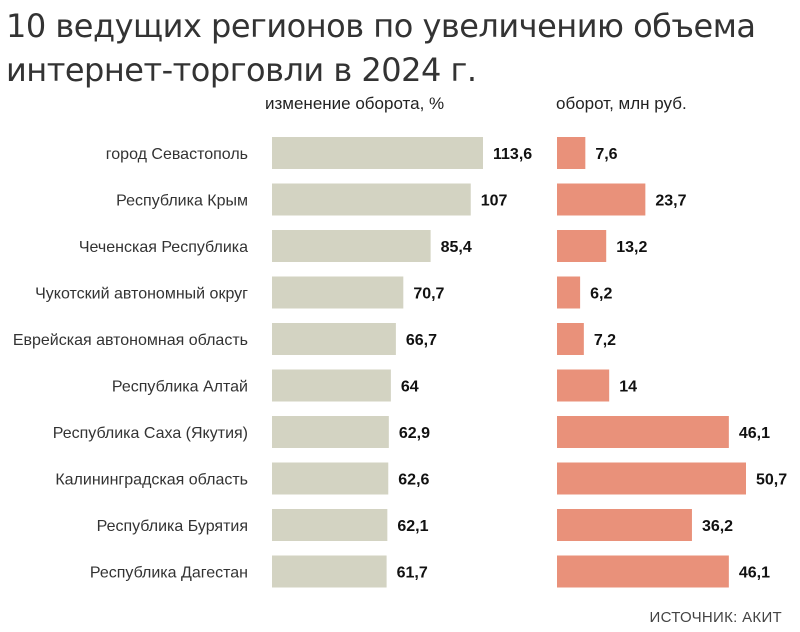  Describe the element at coordinates (628, 387) in the screenshot. I see `turnover-value-label: 14` at that location.